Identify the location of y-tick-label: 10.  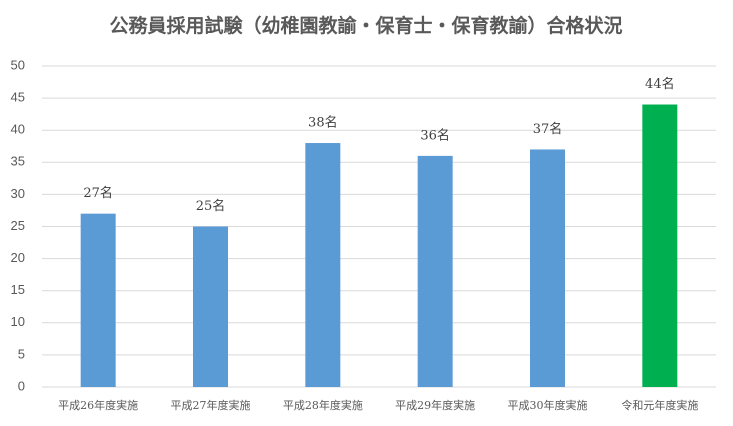
(18, 321).